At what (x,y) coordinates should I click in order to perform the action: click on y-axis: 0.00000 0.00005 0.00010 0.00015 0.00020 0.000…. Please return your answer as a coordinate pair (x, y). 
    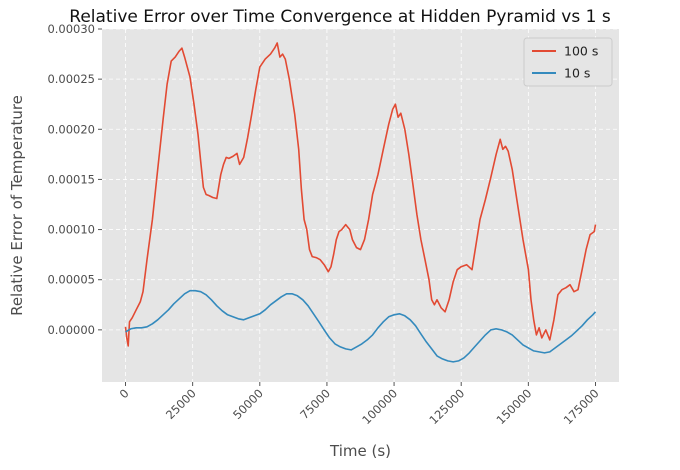
    Looking at the image, I should click on (74, 179).